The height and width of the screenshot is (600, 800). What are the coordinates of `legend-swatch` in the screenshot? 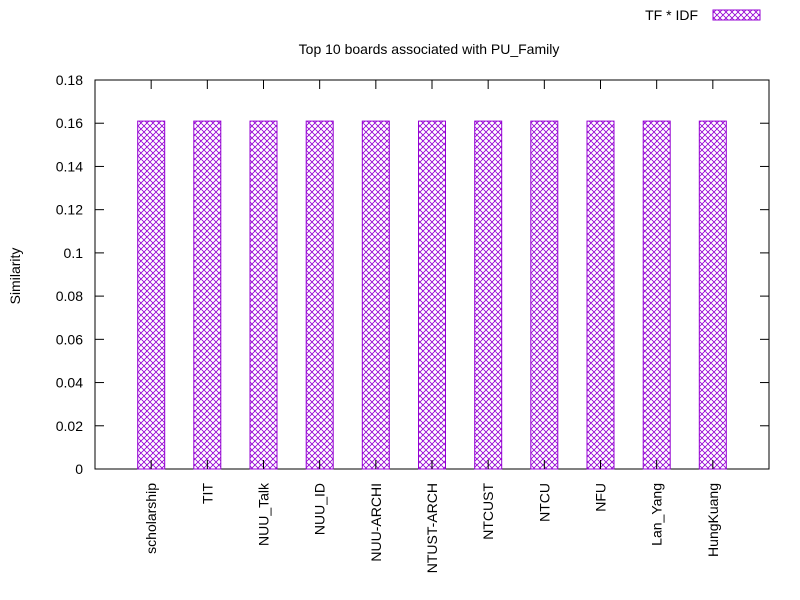 It's located at (736, 15).